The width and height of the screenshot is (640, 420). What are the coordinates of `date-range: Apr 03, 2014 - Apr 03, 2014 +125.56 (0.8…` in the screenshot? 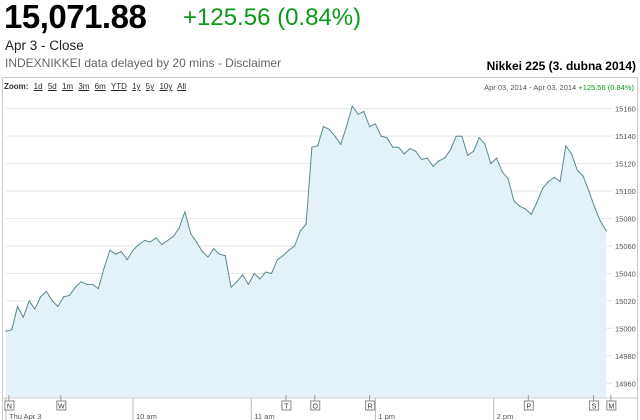 It's located at (559, 87).